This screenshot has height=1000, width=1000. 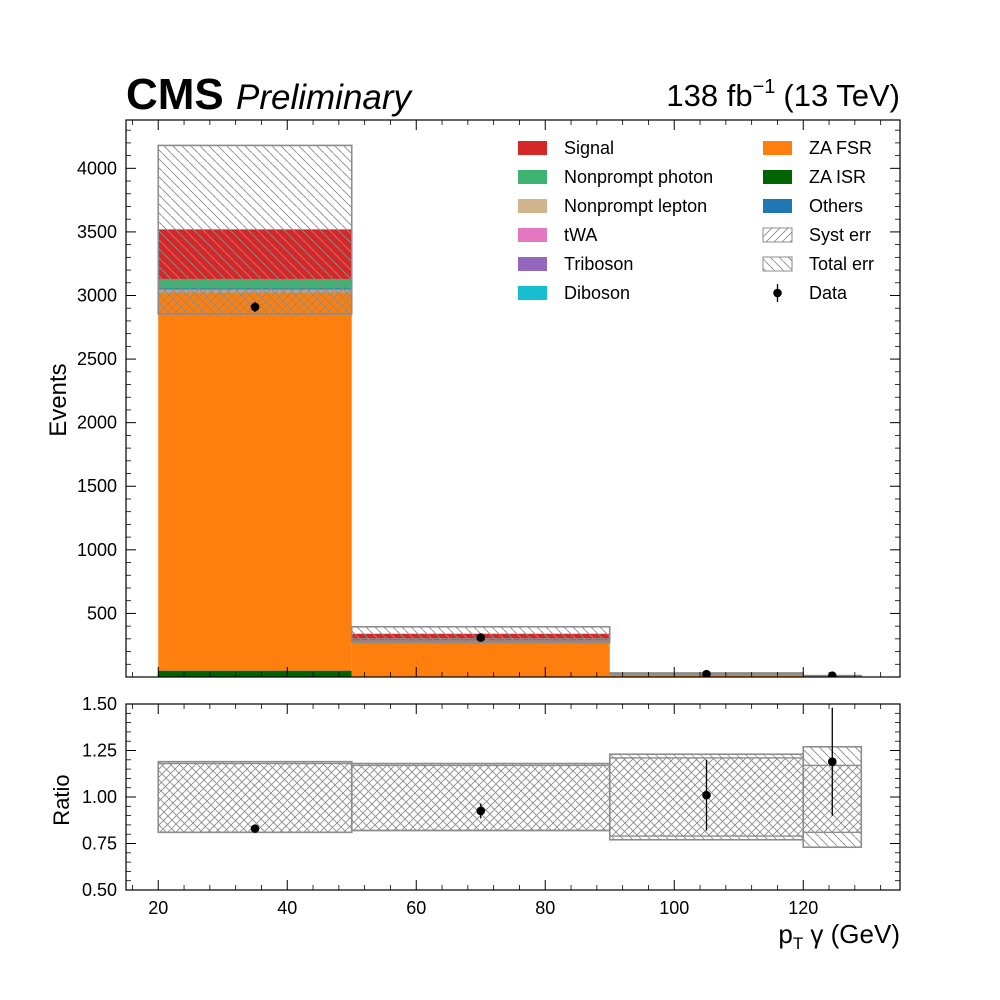 What do you see at coordinates (777, 264) in the screenshot?
I see `legend-swatch-total-err` at bounding box center [777, 264].